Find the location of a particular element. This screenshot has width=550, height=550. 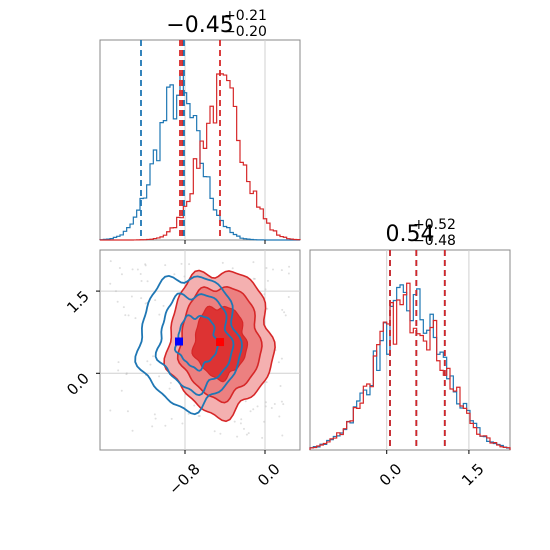

blue-marker is located at coordinates (179, 341).